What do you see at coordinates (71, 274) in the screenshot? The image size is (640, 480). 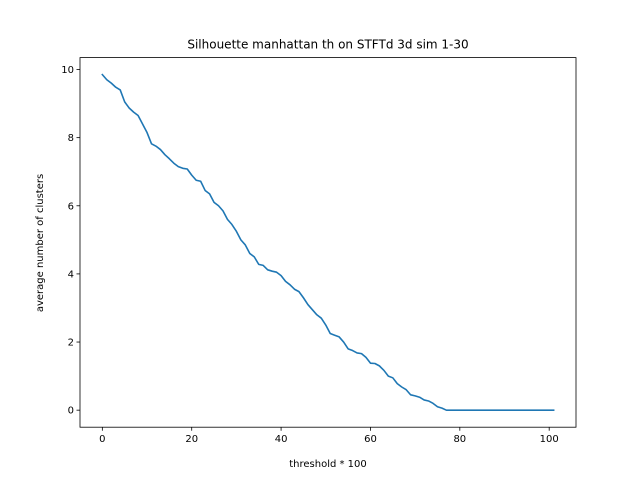 I see `y-tick-label: 4` at bounding box center [71, 274].